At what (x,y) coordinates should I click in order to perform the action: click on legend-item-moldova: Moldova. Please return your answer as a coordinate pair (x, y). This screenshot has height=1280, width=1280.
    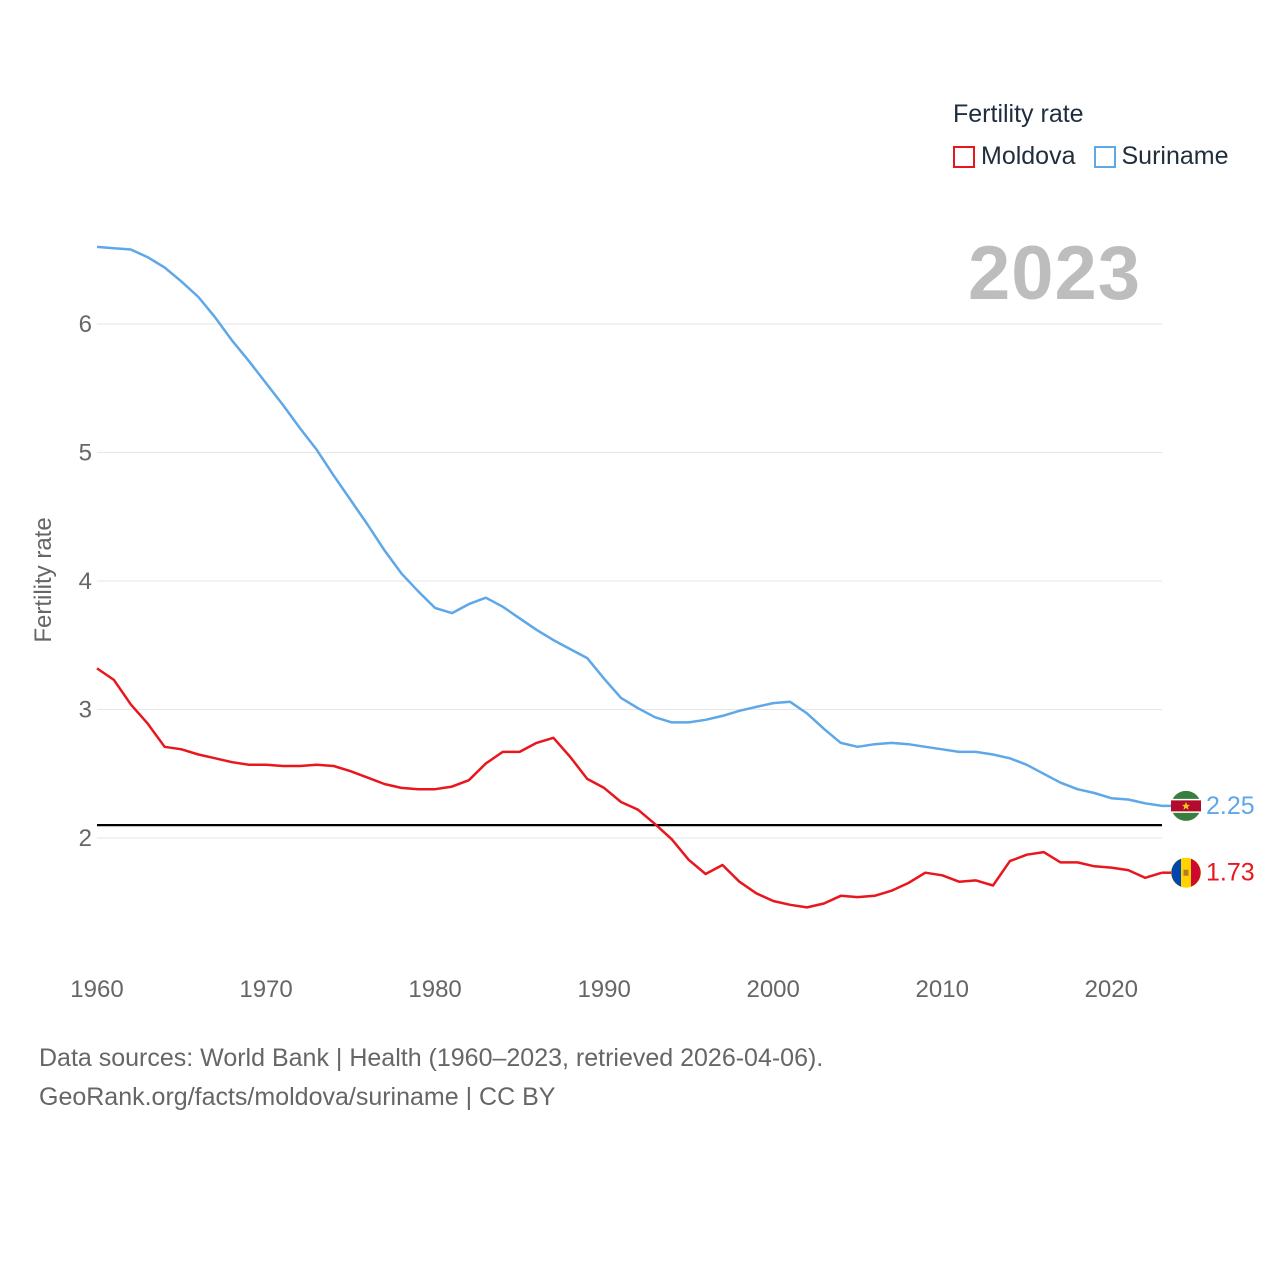
    Looking at the image, I should click on (1014, 156).